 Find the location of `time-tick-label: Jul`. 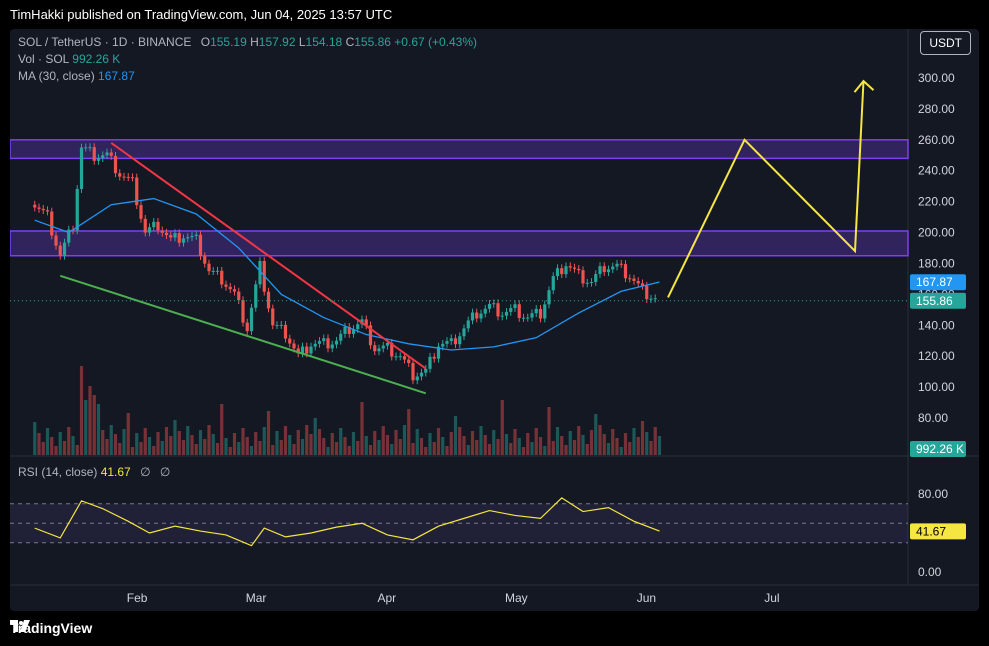

time-tick-label: Jul is located at coordinates (771, 598).